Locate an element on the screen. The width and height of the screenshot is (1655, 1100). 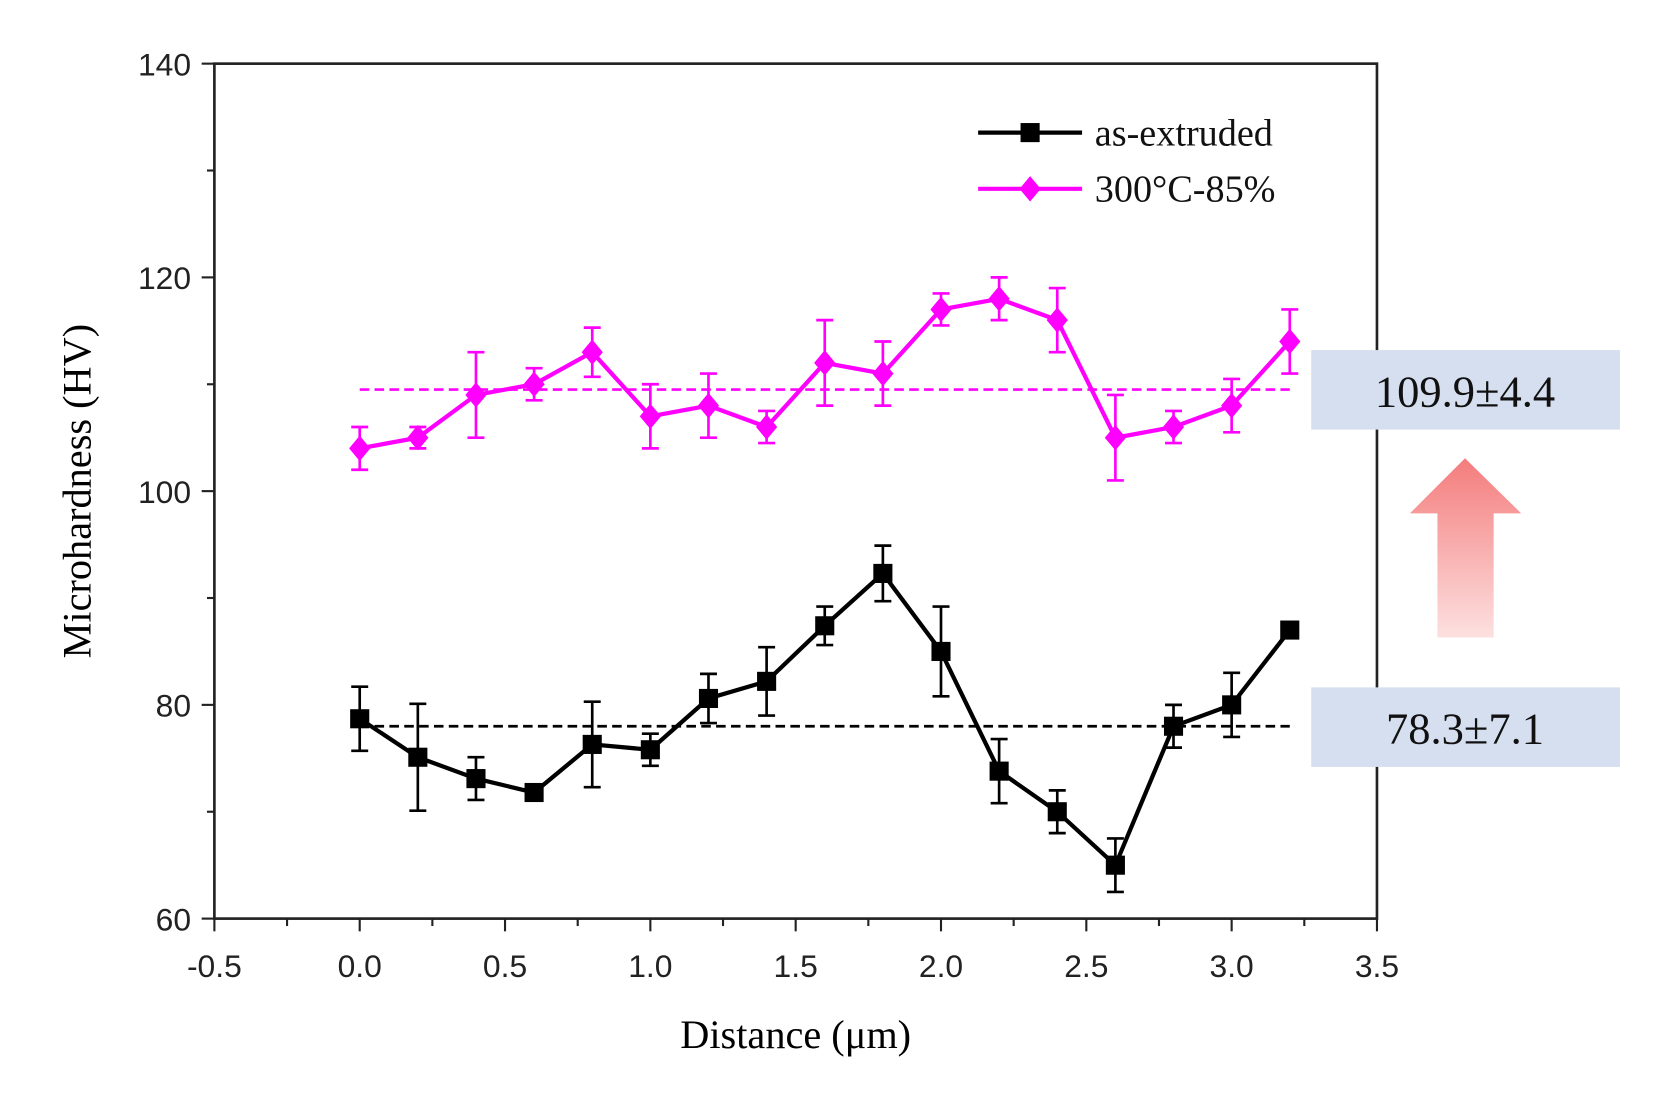
legend-label: 300°C-85% is located at coordinates (1185, 190).